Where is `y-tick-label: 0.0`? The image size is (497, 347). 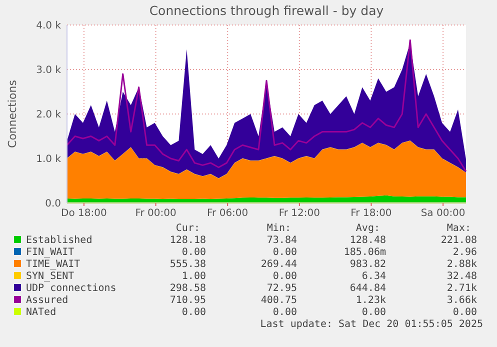
y-tick-label: 0.0 is located at coordinates (53, 204).